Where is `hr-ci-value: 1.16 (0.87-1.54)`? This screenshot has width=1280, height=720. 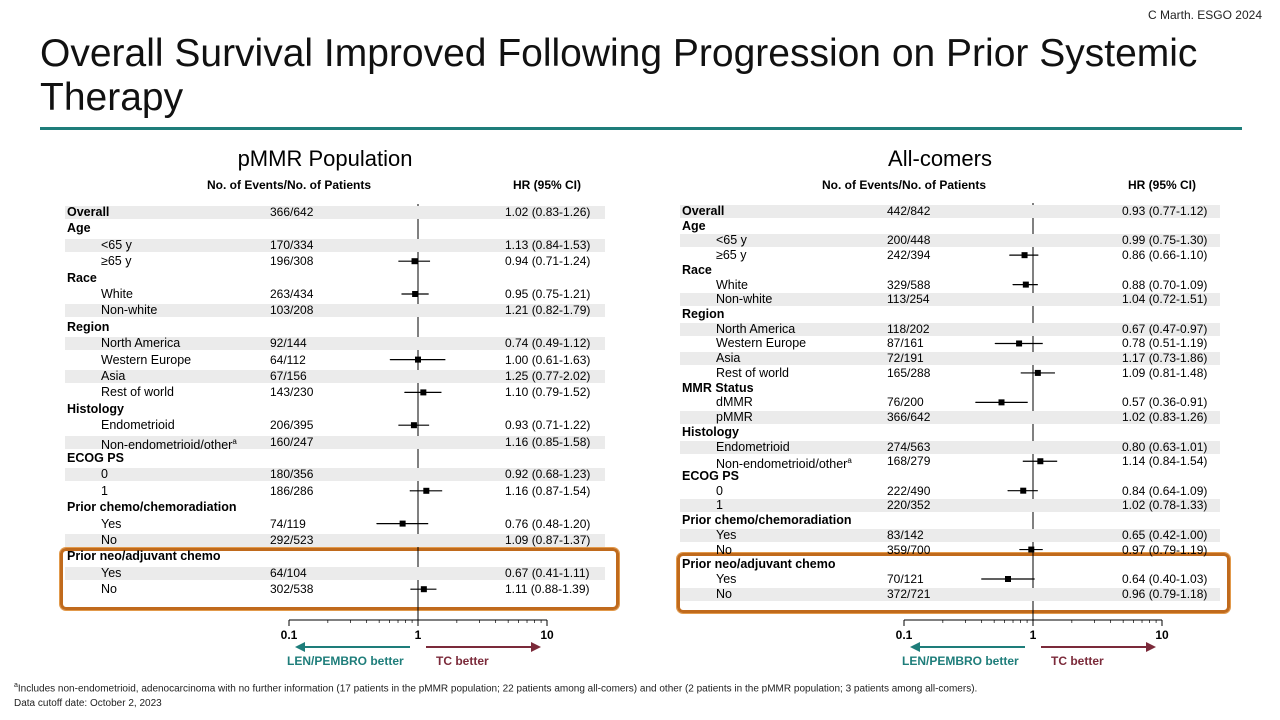 hr-ci-value: 1.16 (0.87-1.54) is located at coordinates (548, 490).